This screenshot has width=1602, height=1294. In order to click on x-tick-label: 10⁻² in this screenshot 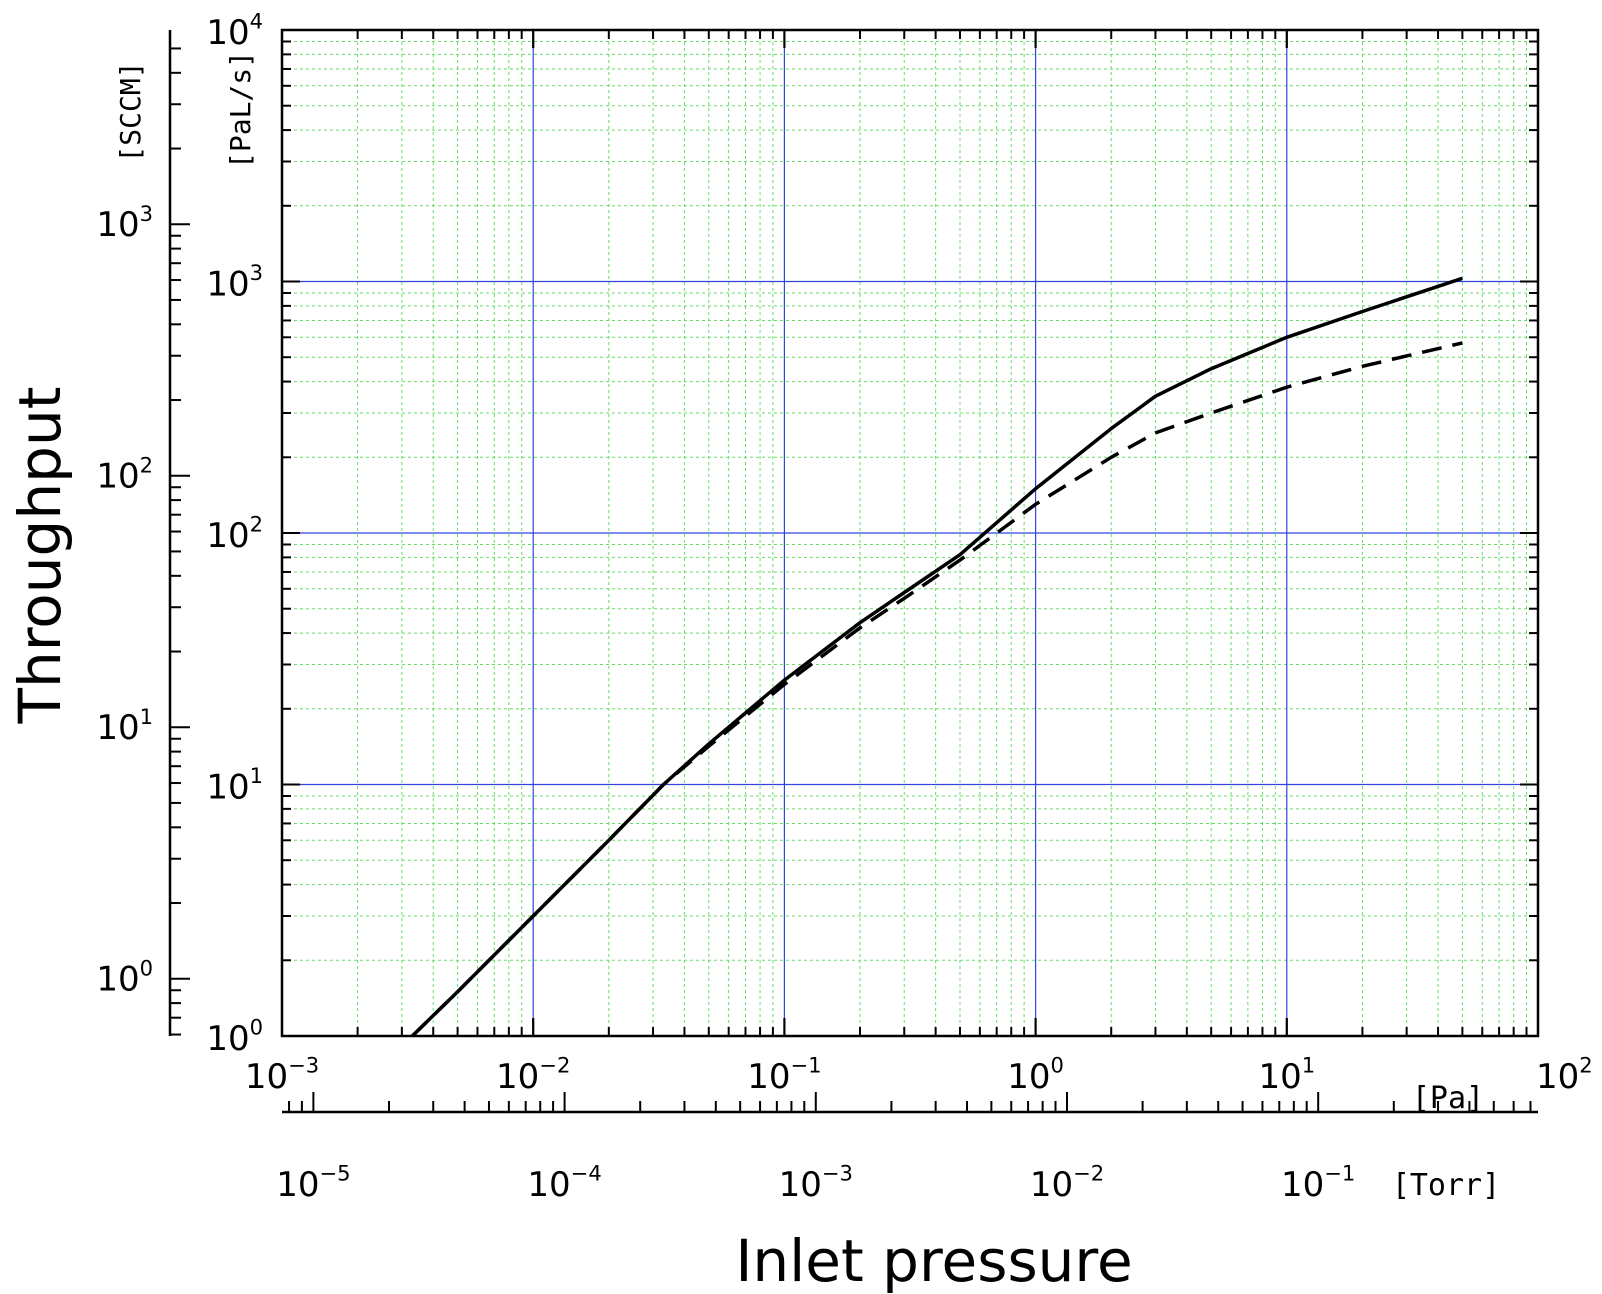, I will do `click(533, 1075)`.